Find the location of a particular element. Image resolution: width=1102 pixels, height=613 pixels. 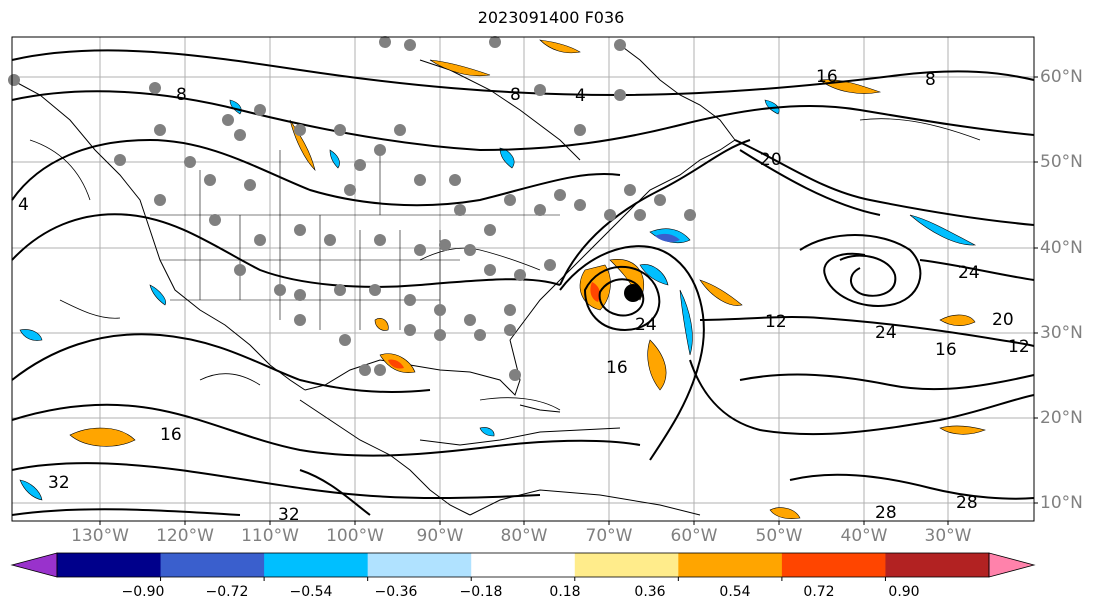

colorbar-tick-label: −0.54 is located at coordinates (311, 592).